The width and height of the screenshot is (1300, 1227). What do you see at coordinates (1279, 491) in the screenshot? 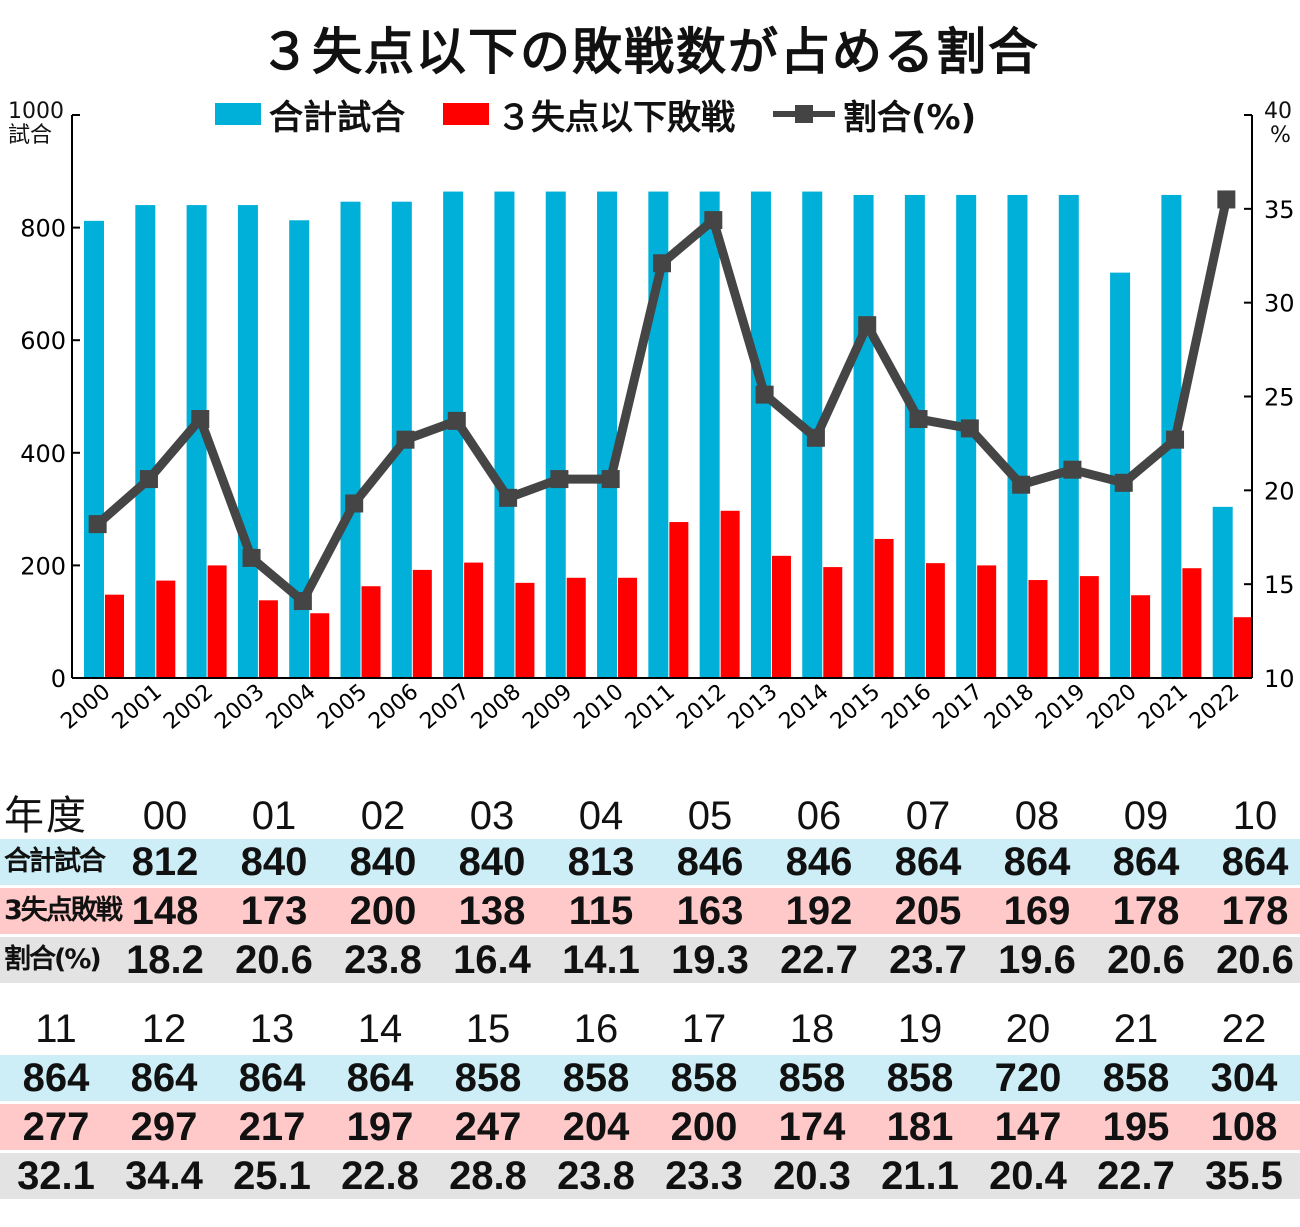
I see `right-tick-label-20: 20` at bounding box center [1279, 491].